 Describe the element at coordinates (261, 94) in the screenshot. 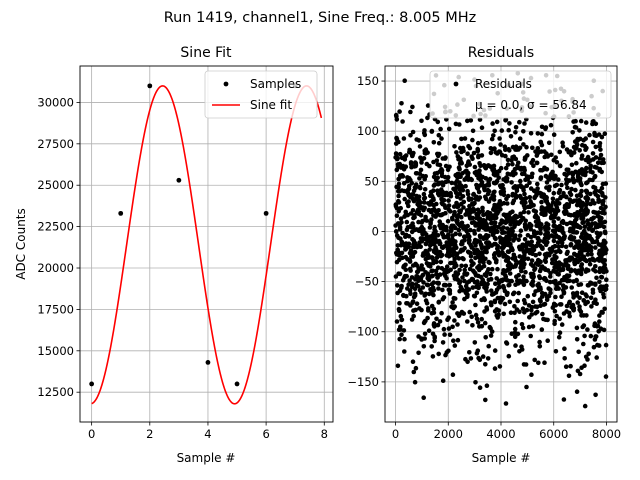

I see `sine-fit-legend: Samples Sine fit` at that location.